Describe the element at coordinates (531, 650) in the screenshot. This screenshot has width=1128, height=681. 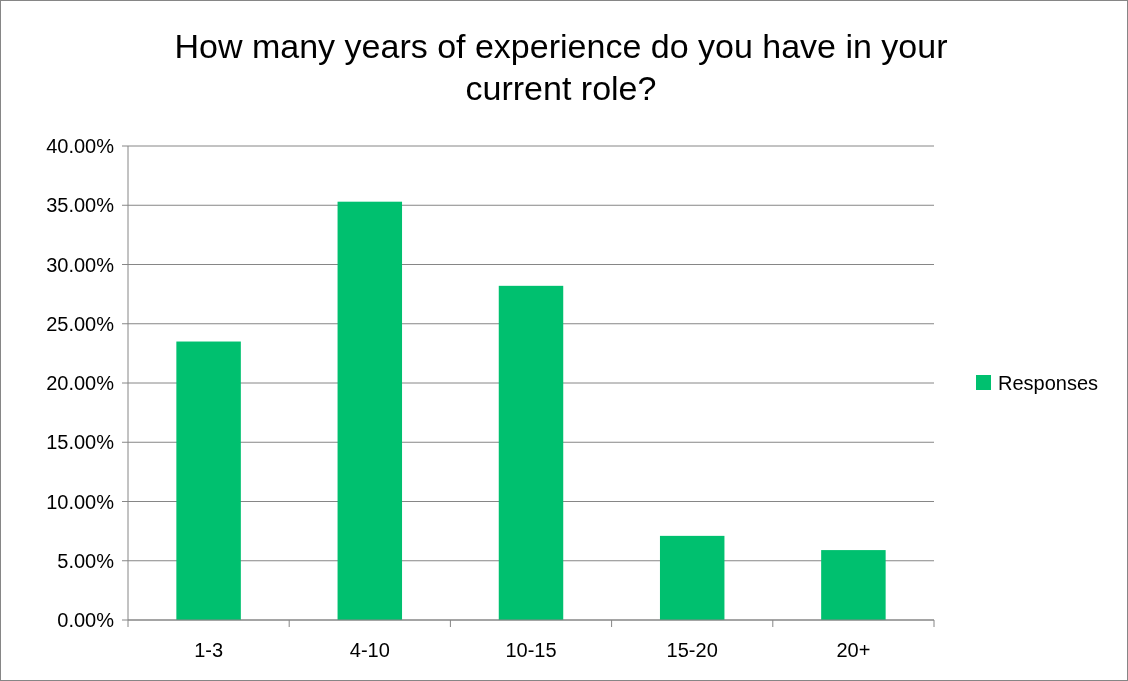
I see `x-tick-label: 10-15` at that location.